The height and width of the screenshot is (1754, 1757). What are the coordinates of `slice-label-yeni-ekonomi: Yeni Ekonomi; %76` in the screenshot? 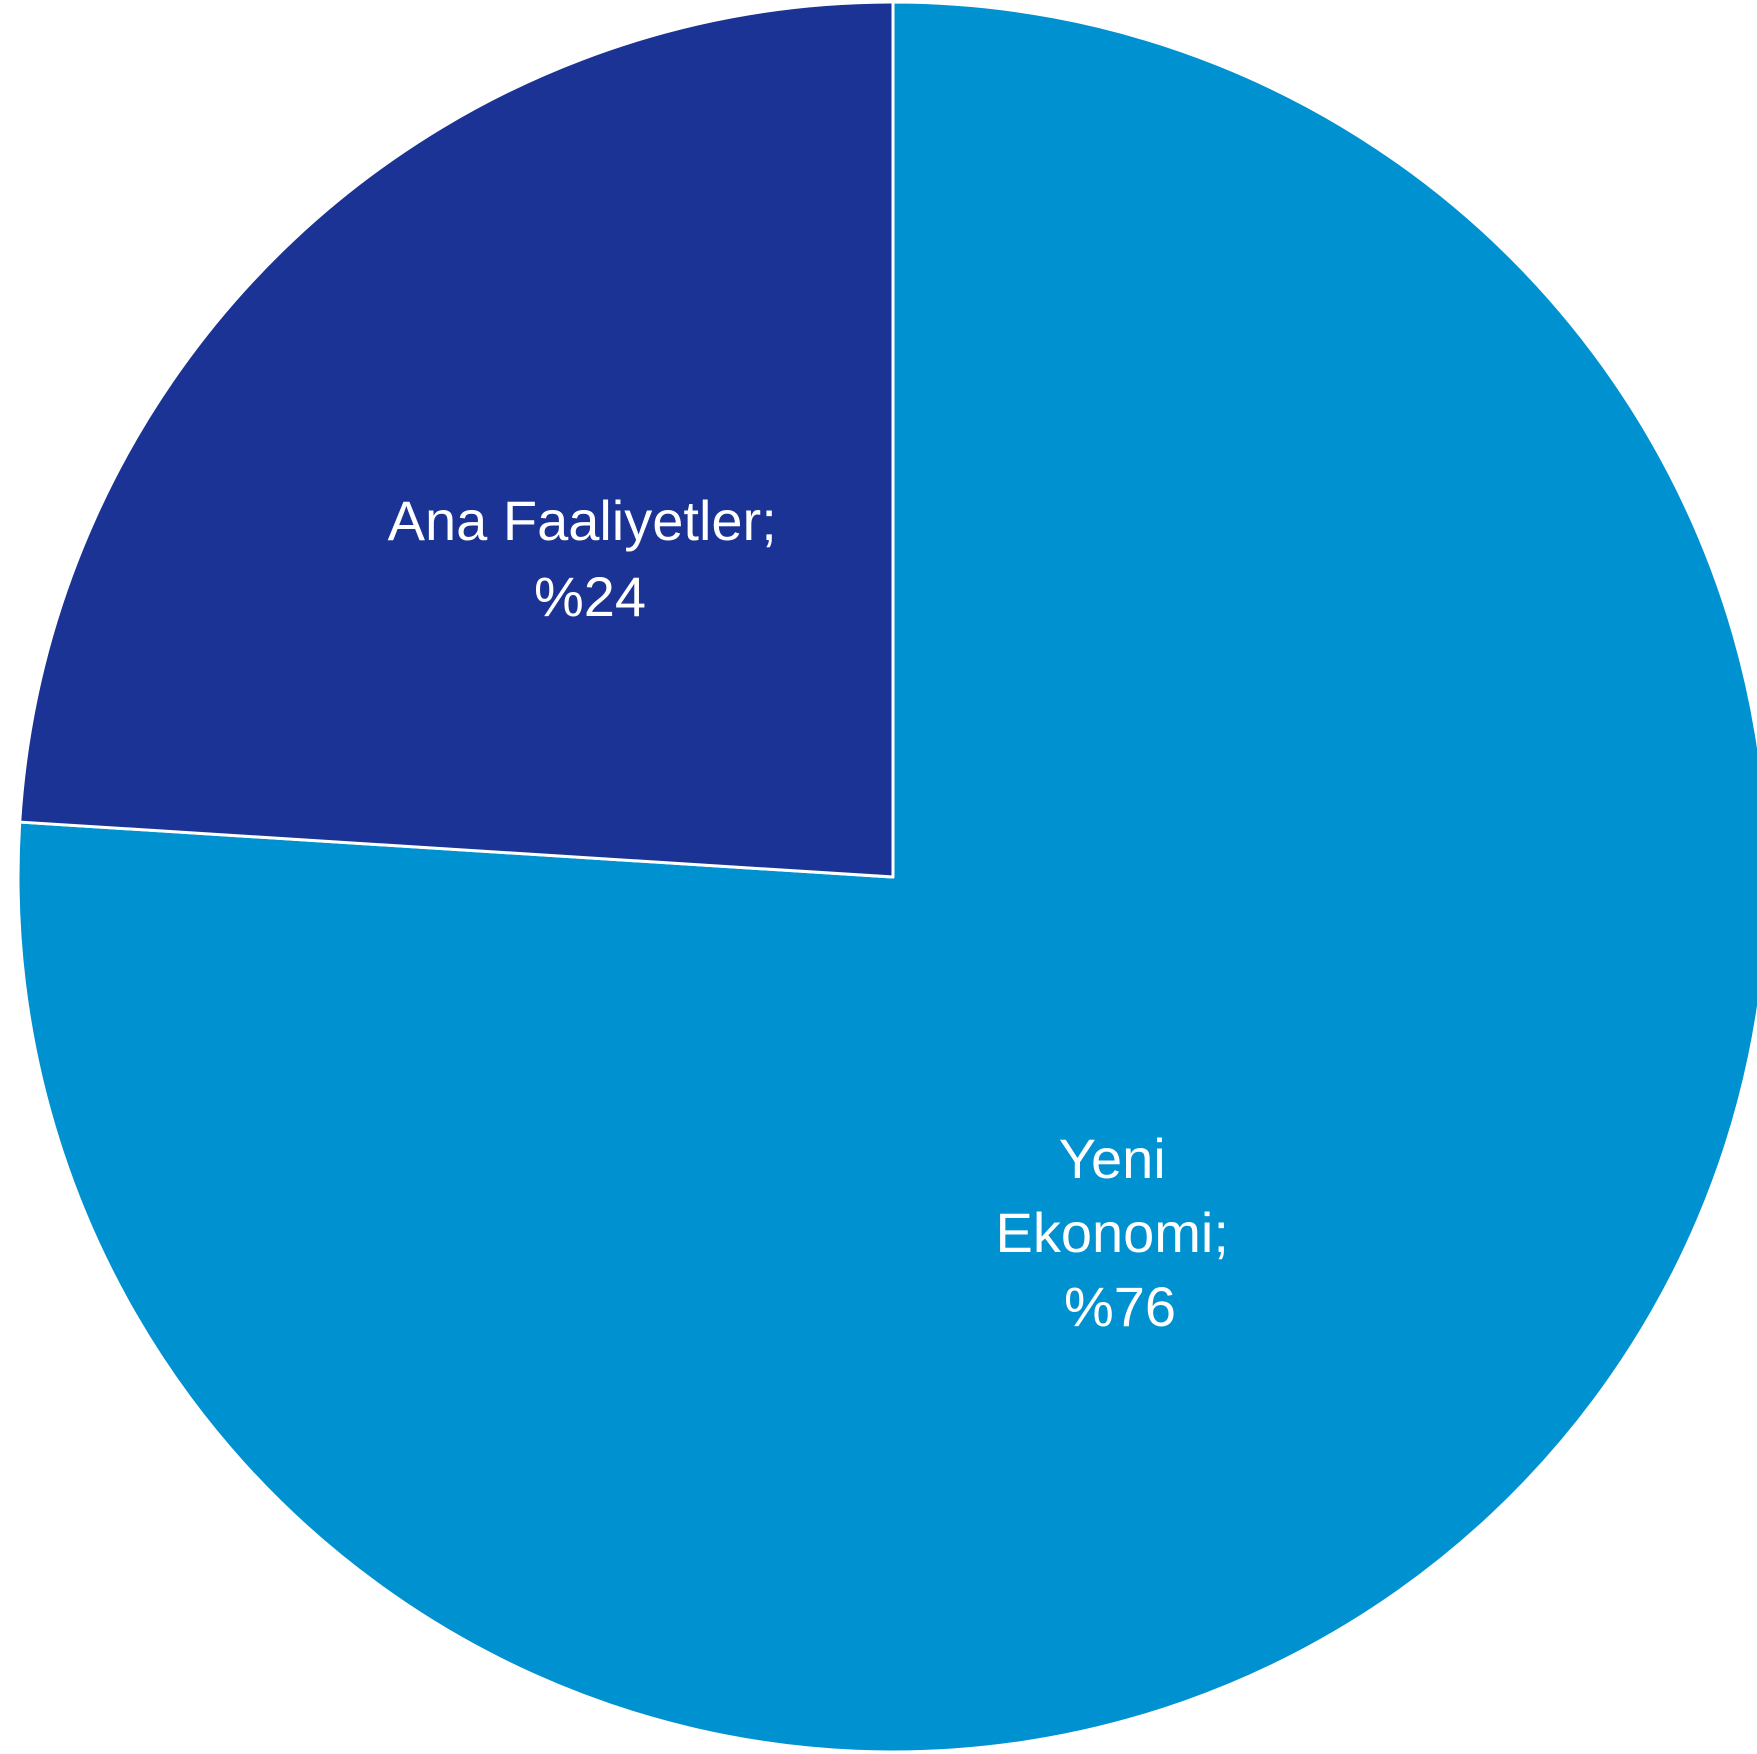 It's located at (1120, 1232).